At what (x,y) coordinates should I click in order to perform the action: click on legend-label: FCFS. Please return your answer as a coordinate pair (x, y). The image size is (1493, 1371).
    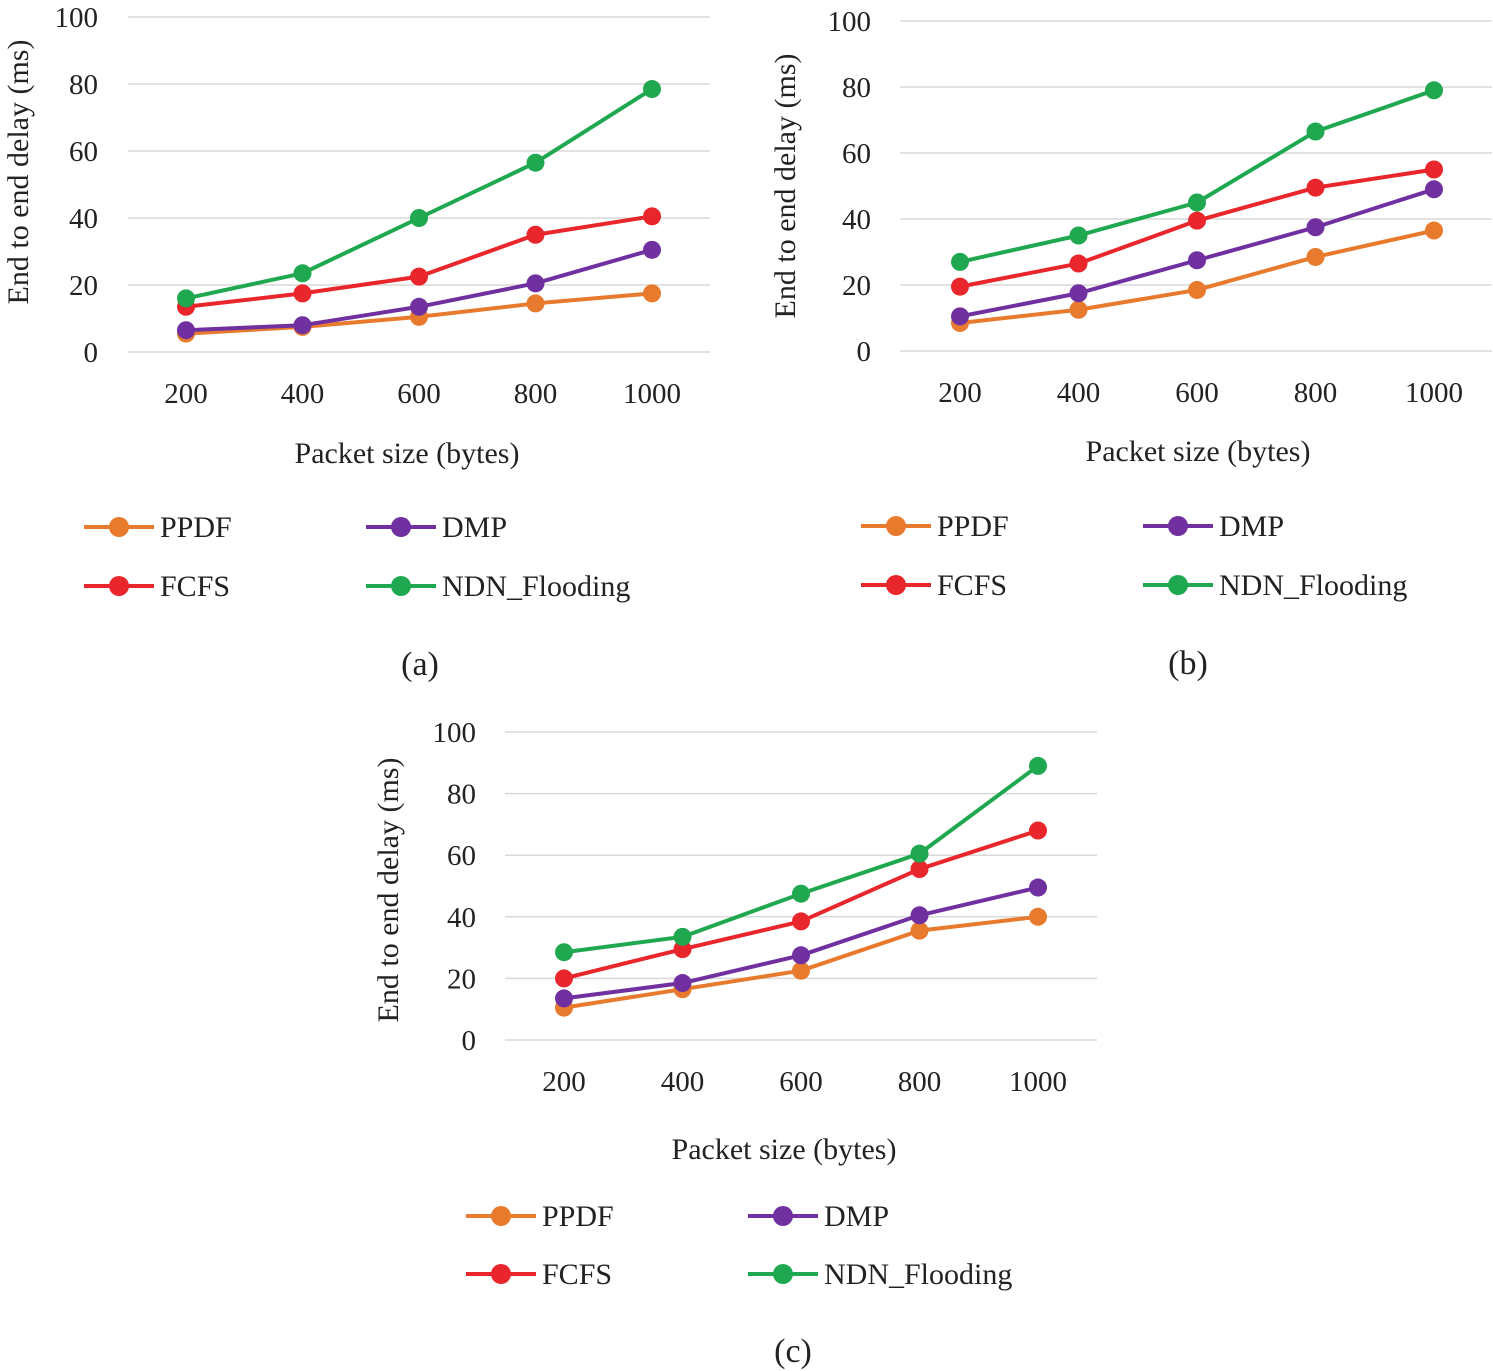
    Looking at the image, I should click on (577, 1274).